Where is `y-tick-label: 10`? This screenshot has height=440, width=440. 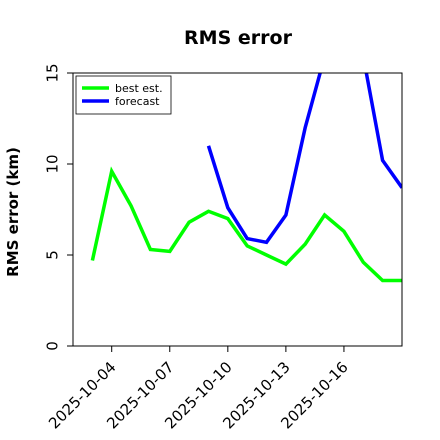
y-tick-label: 10 is located at coordinates (52, 163).